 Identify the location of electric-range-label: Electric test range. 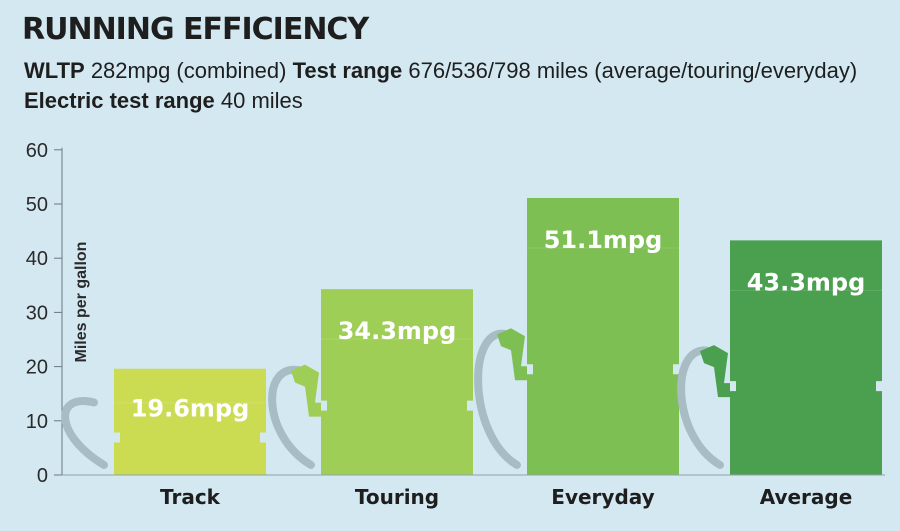
(119, 100).